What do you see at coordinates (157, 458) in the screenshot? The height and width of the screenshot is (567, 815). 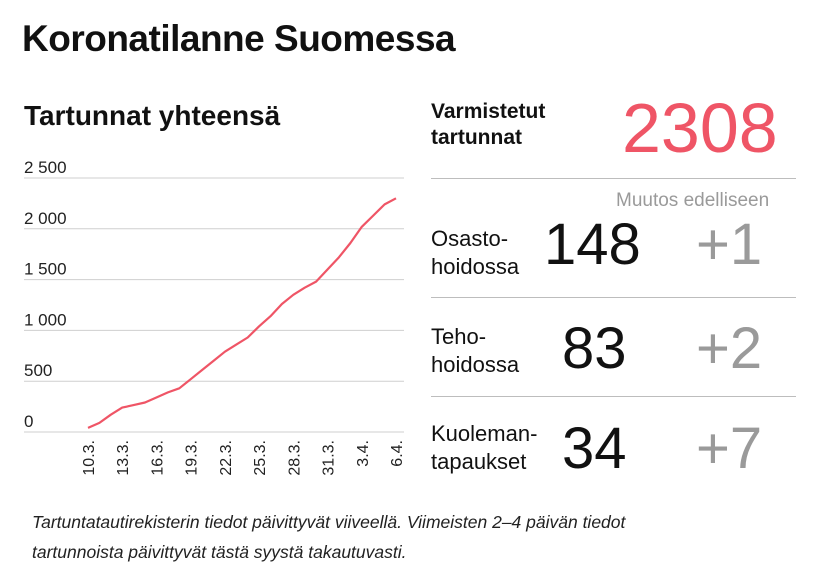 I see `x-tick-label: 16.3.` at bounding box center [157, 458].